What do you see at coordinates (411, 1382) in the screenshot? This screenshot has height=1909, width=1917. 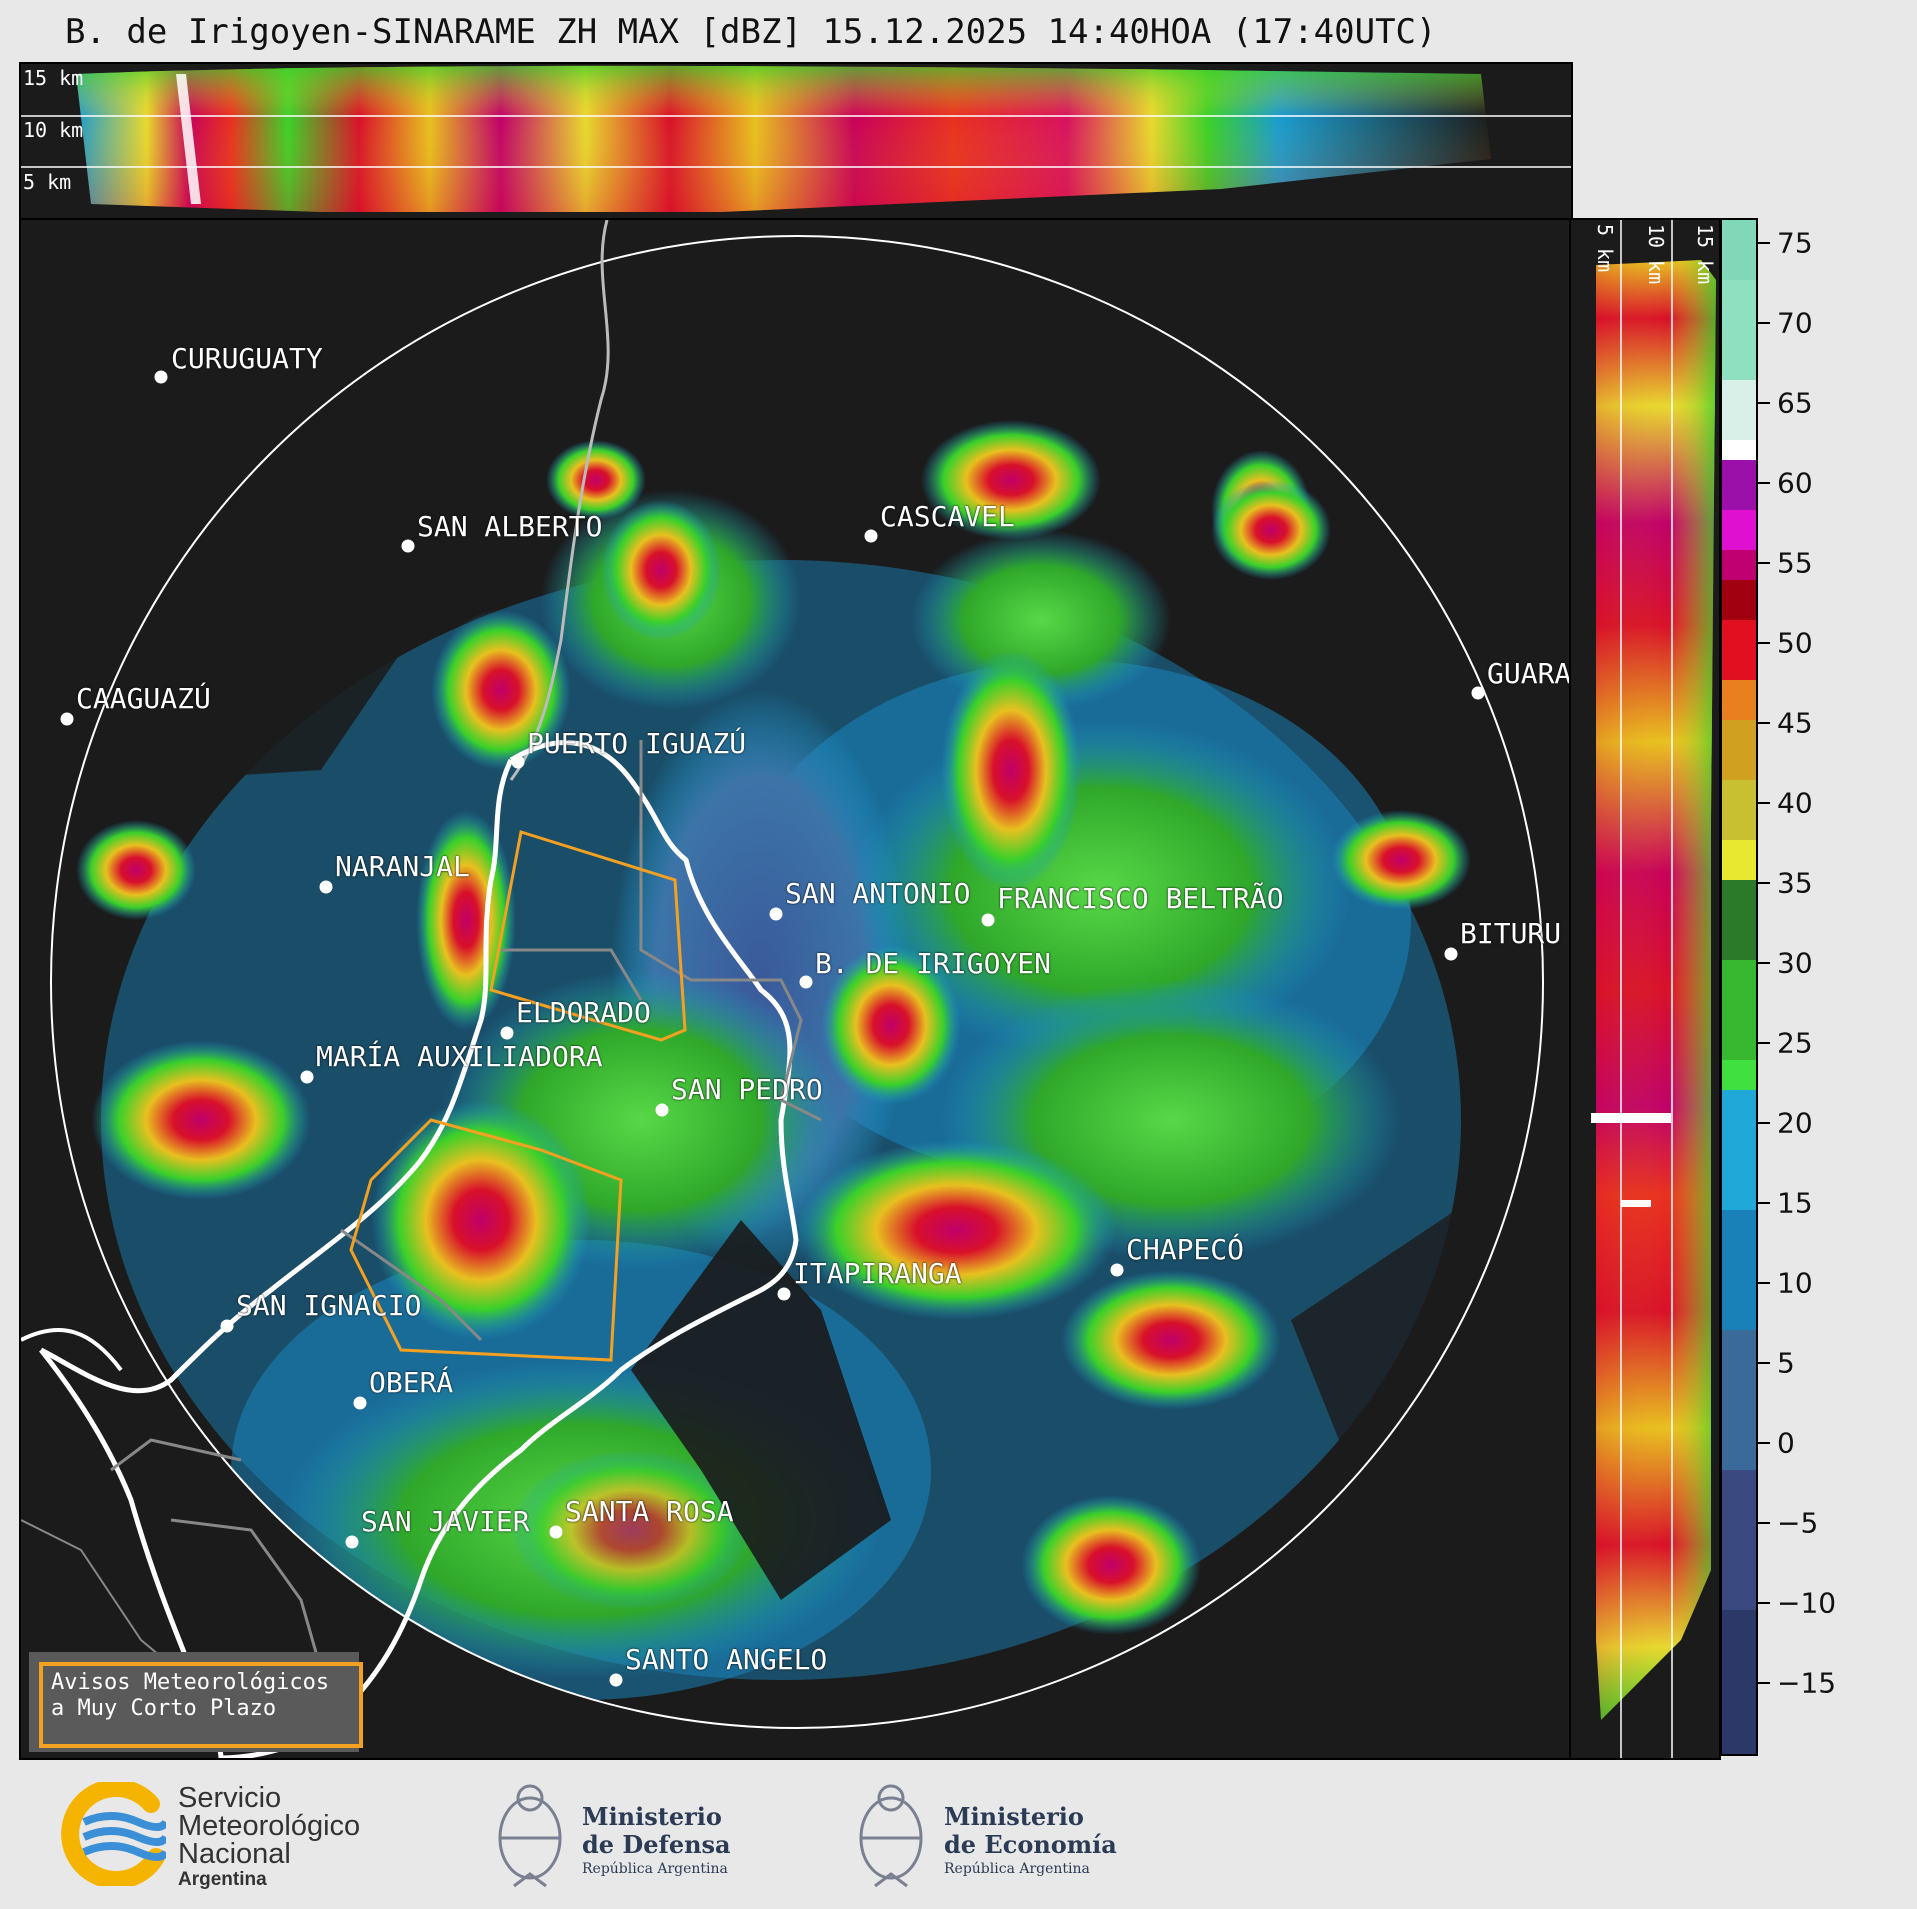 I see `city-label: OBERÁ` at bounding box center [411, 1382].